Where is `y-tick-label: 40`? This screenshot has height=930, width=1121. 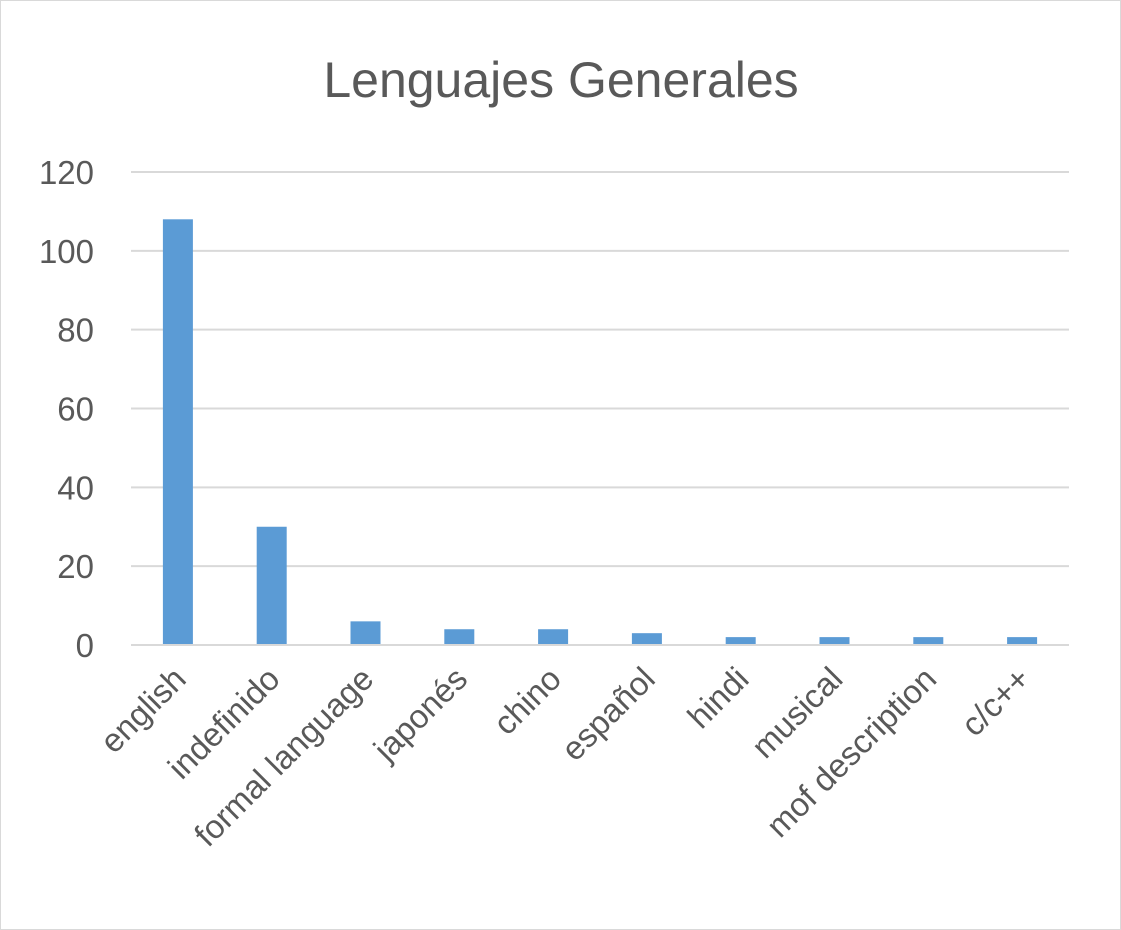
y-tick-label: 40 is located at coordinates (75, 487).